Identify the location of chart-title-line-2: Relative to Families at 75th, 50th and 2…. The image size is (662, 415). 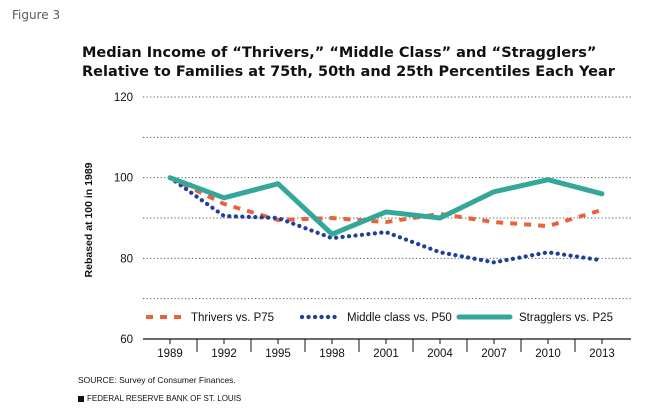
(348, 72).